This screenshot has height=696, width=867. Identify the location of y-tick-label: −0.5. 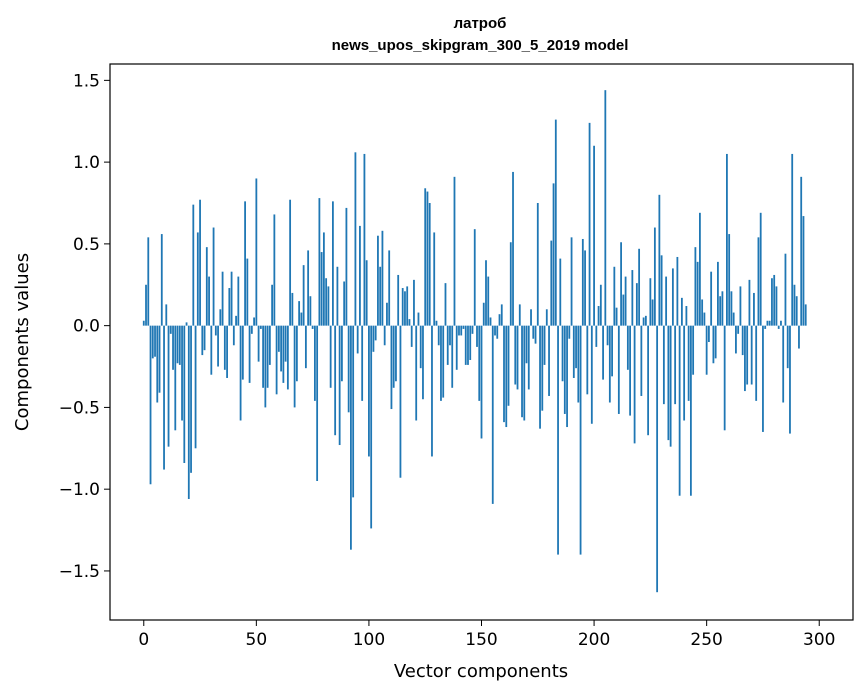
(79, 408).